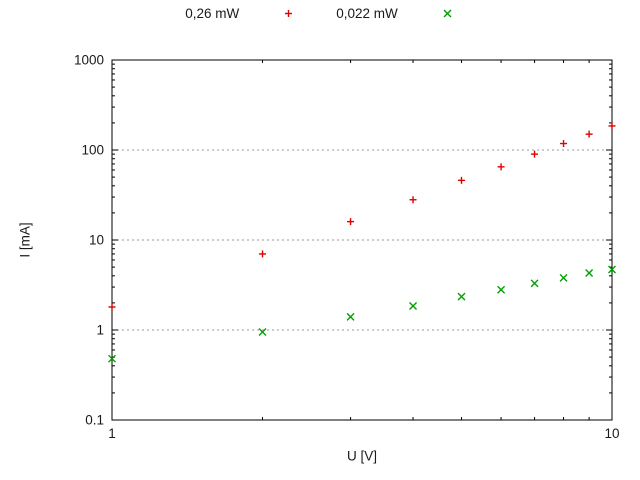 The image size is (640, 480). What do you see at coordinates (112, 433) in the screenshot?
I see `x-tick-label: 1` at bounding box center [112, 433].